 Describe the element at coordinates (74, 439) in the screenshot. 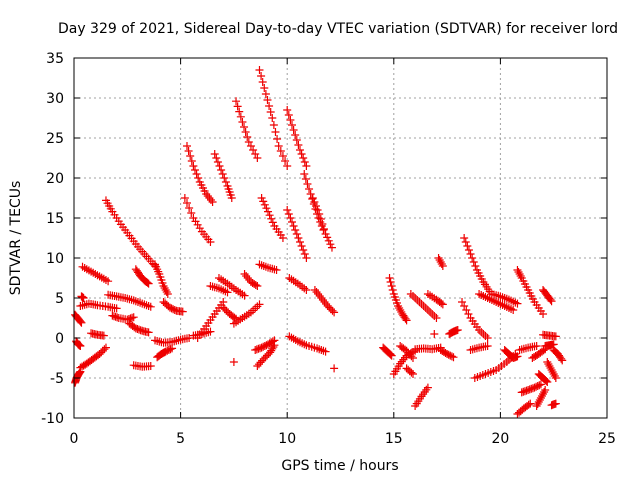

I see `x-tick-label: 0` at that location.